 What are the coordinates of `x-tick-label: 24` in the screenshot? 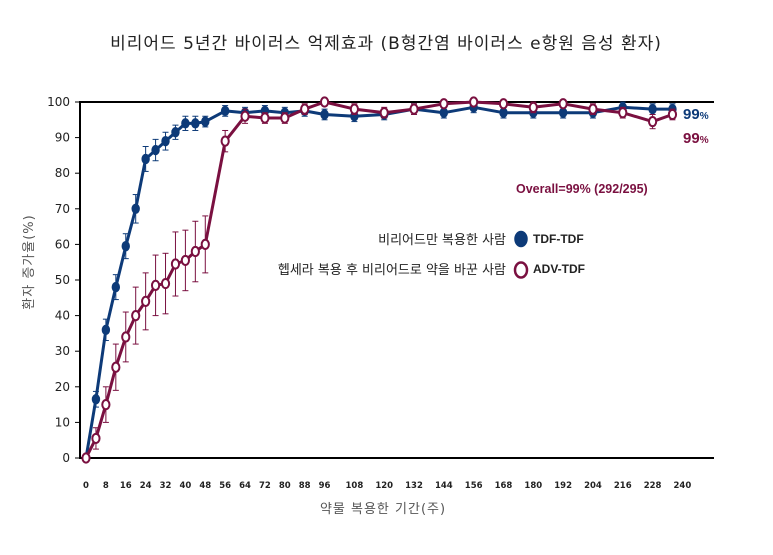 It's located at (146, 486).